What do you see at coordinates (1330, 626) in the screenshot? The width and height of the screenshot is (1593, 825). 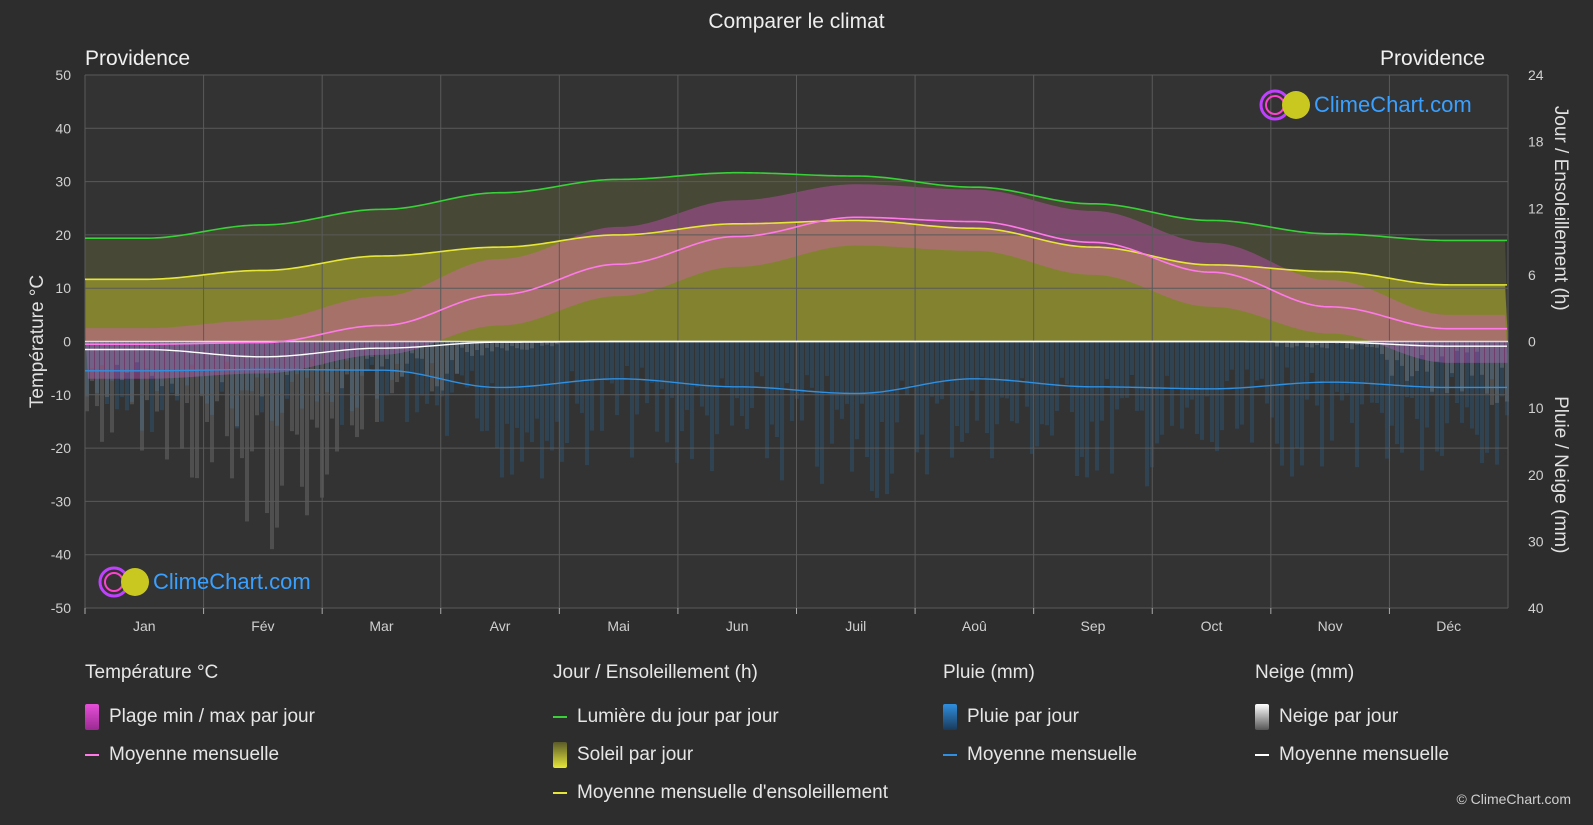 I see `month-label: Nov` at bounding box center [1330, 626].